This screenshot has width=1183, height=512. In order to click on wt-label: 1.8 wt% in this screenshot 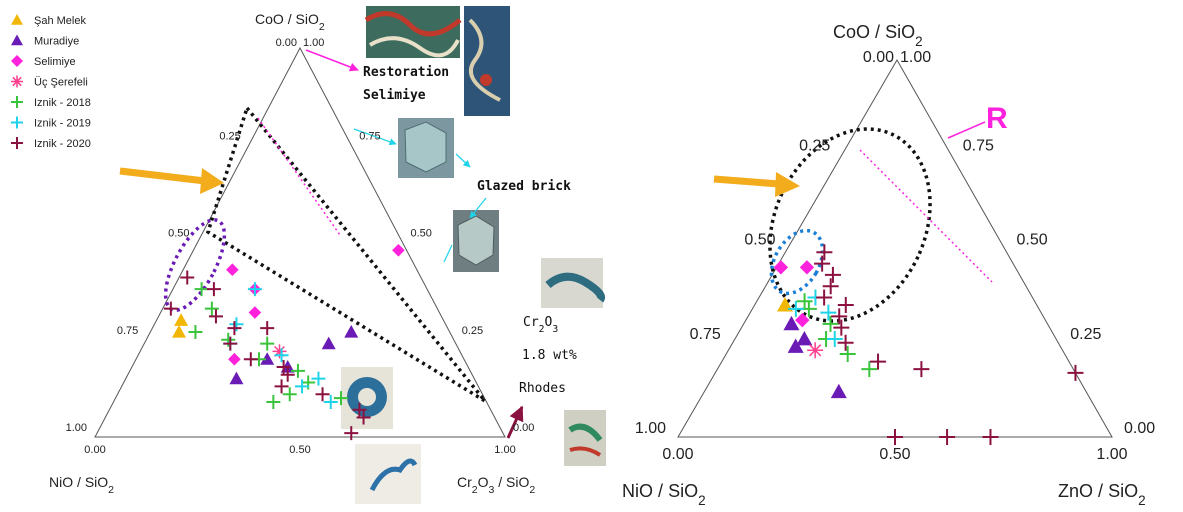, I will do `click(549, 355)`.